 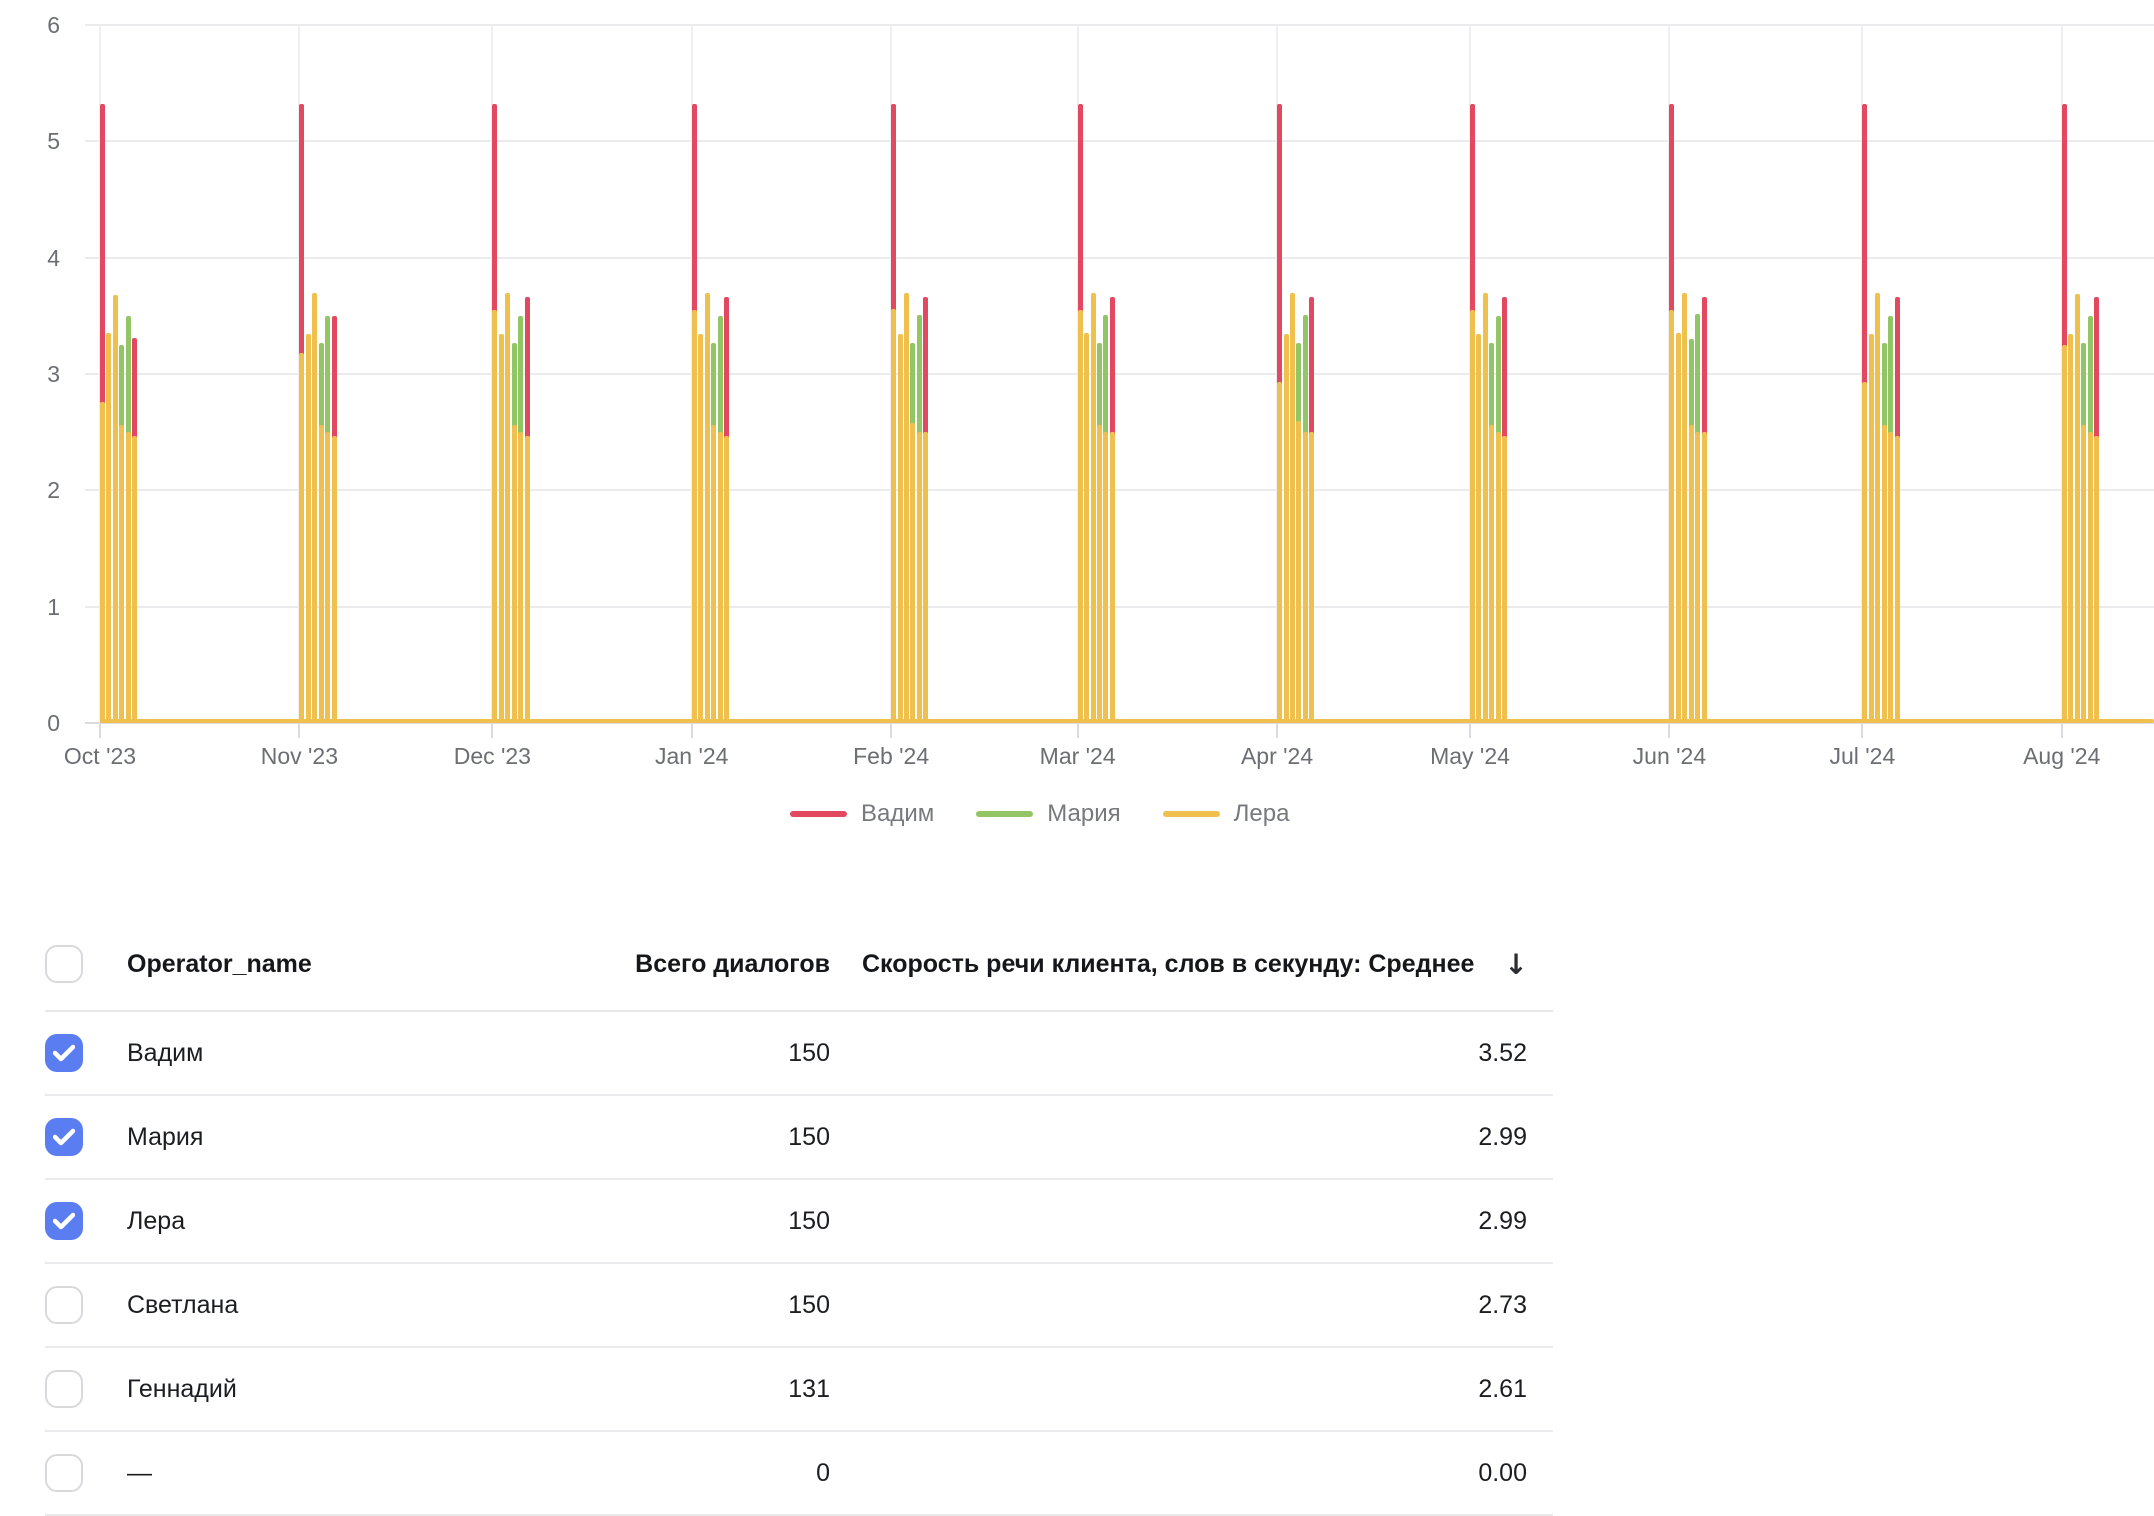 I want to click on sort-desc-icon: ↓, so click(x=1516, y=964).